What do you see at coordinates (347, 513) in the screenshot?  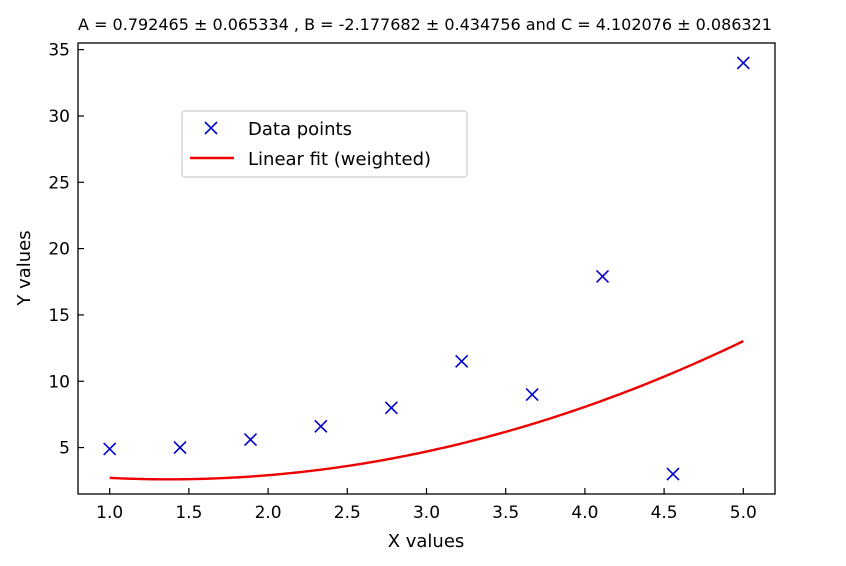 I see `x-tick-label: 2.5` at bounding box center [347, 513].